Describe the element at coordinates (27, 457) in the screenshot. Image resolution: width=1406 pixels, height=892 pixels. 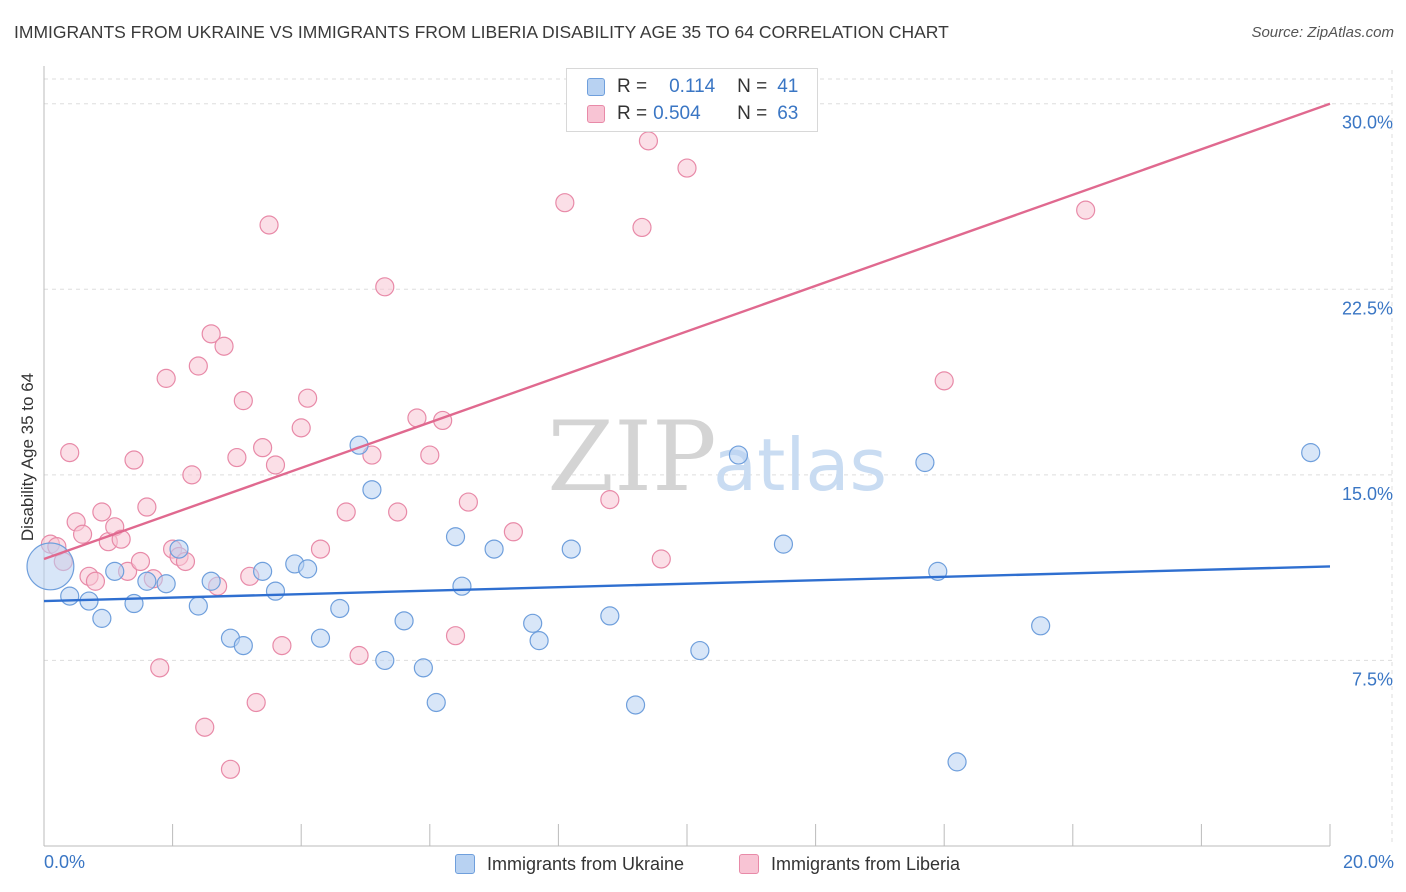
I see `y-axis-title: Disability Age 35 to 64` at that location.